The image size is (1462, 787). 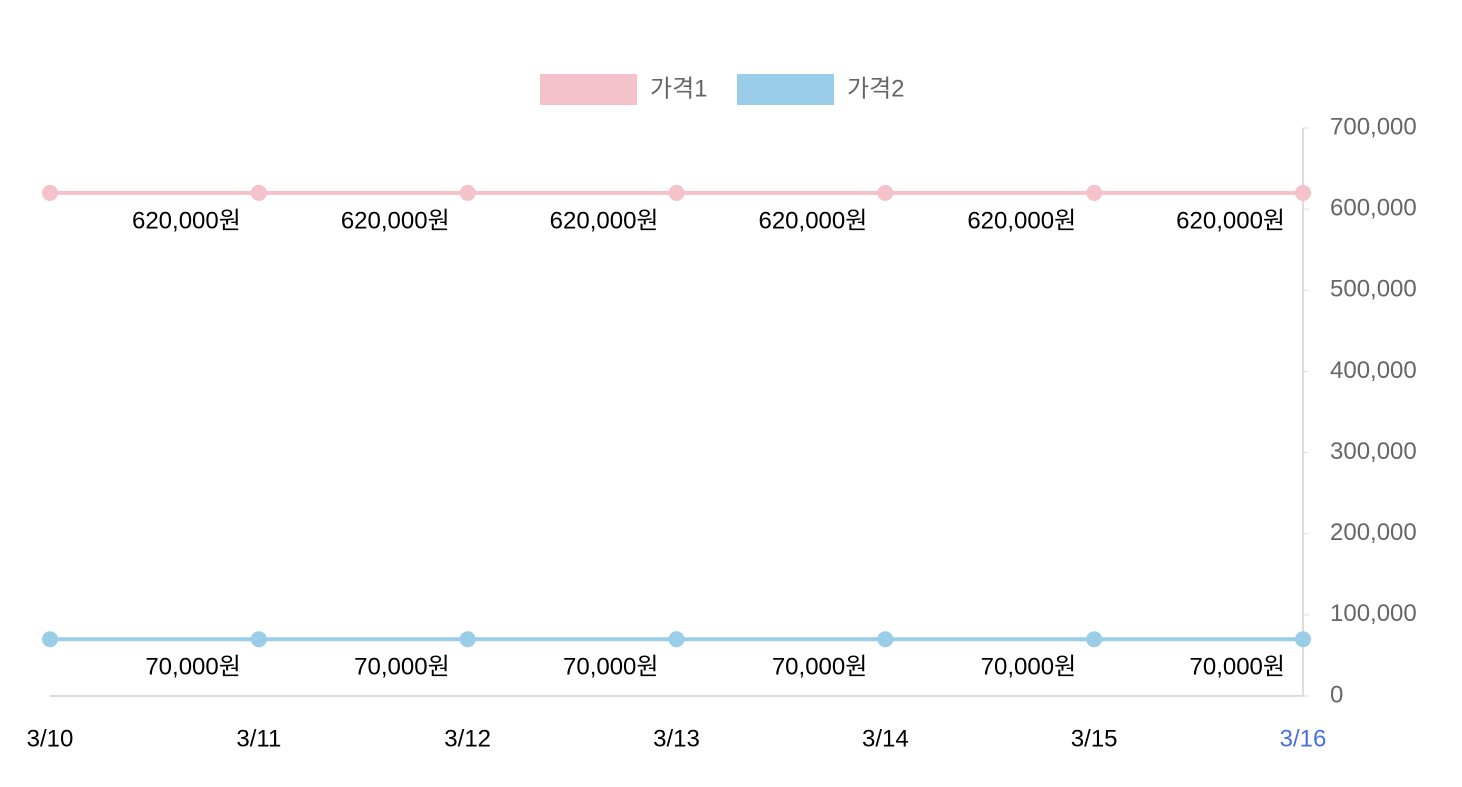 What do you see at coordinates (1373, 126) in the screenshot?
I see `y-tick-label: 700,000` at bounding box center [1373, 126].